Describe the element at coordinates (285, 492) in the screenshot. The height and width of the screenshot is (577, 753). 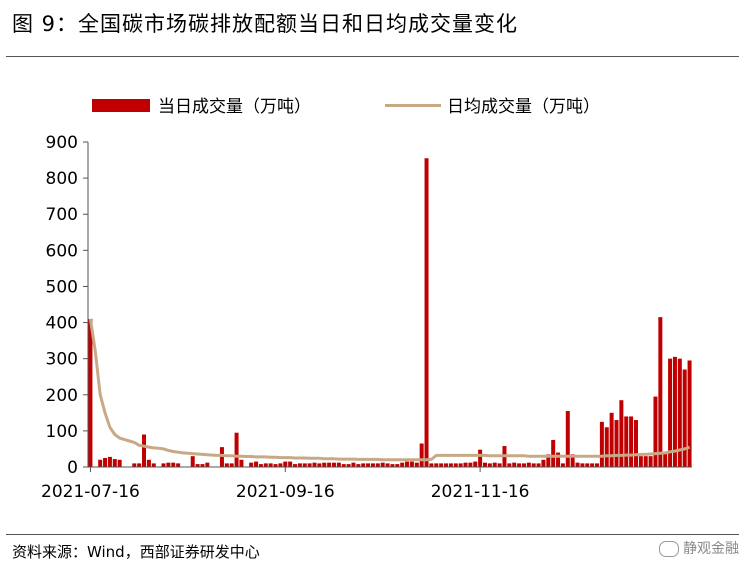
I see `x-tick-label: 2021-09-16` at that location.